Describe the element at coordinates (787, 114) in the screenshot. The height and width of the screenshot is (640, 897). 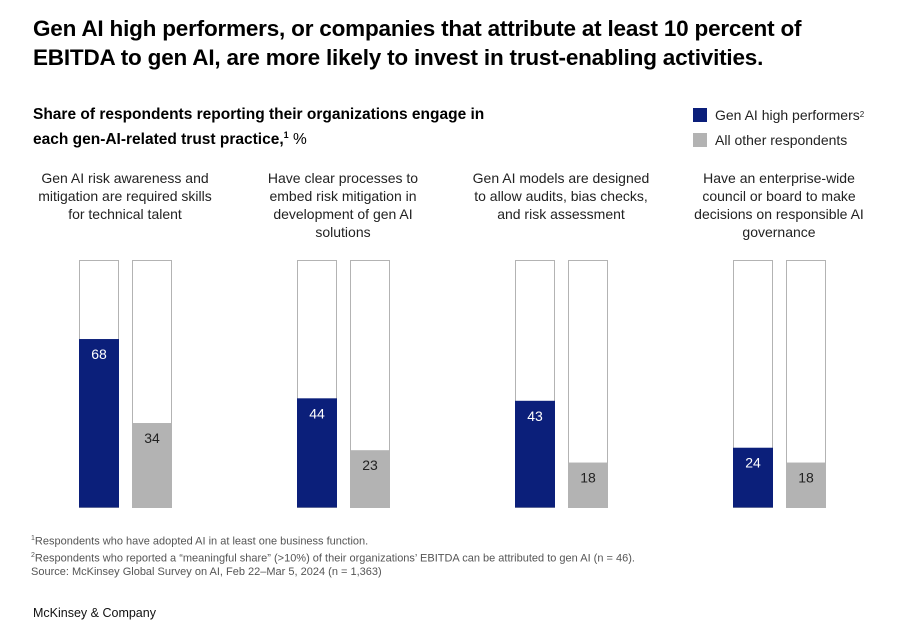
I see `legend-label: Gen AI high performers` at that location.